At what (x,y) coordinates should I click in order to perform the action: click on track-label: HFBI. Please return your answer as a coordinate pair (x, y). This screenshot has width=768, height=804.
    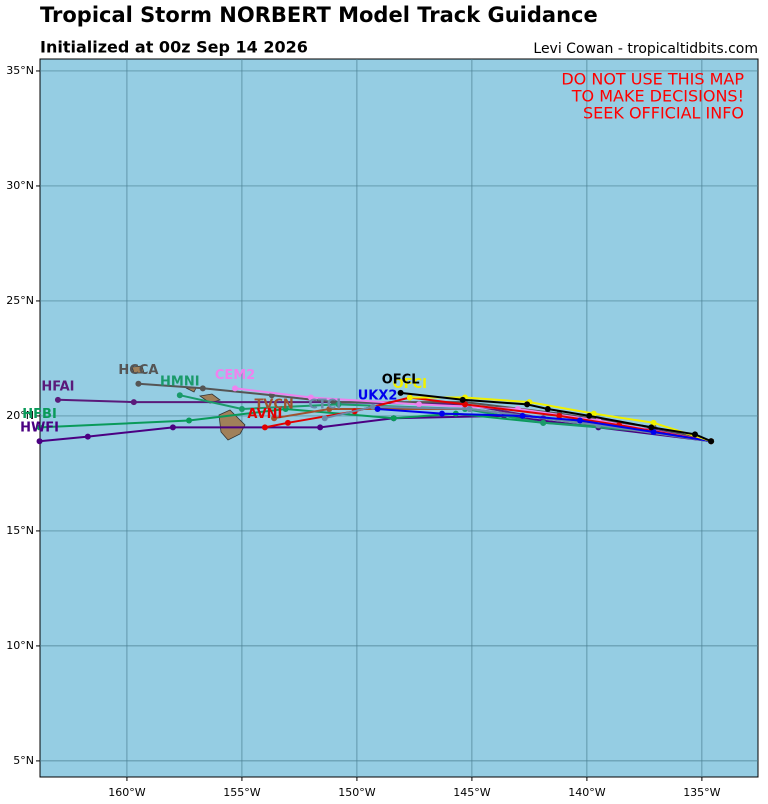
    Looking at the image, I should click on (39, 414).